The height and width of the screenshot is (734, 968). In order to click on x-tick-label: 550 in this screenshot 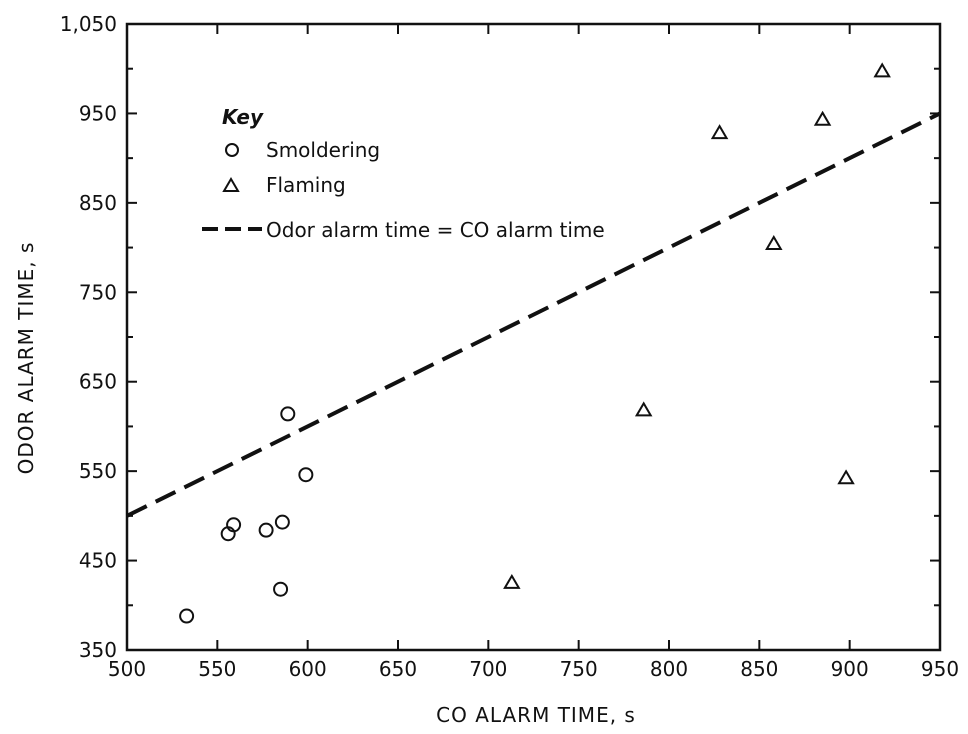, I will do `click(217, 669)`.